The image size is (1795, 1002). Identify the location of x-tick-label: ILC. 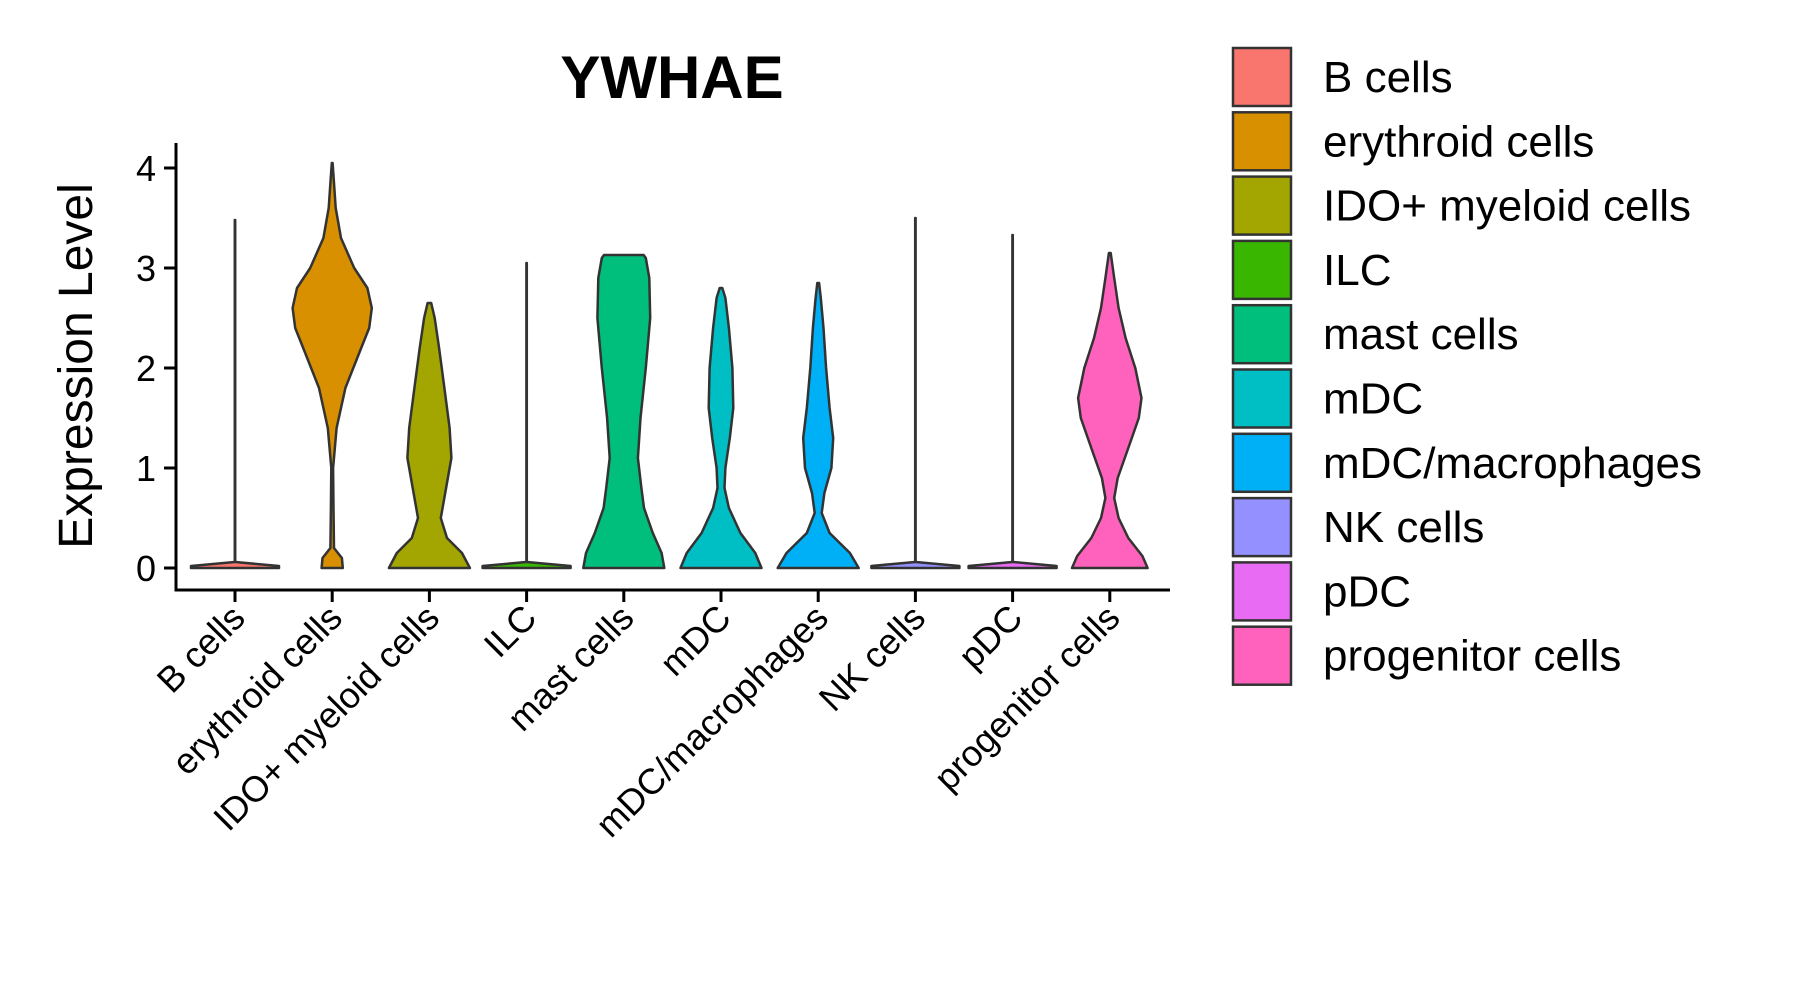
(510, 631).